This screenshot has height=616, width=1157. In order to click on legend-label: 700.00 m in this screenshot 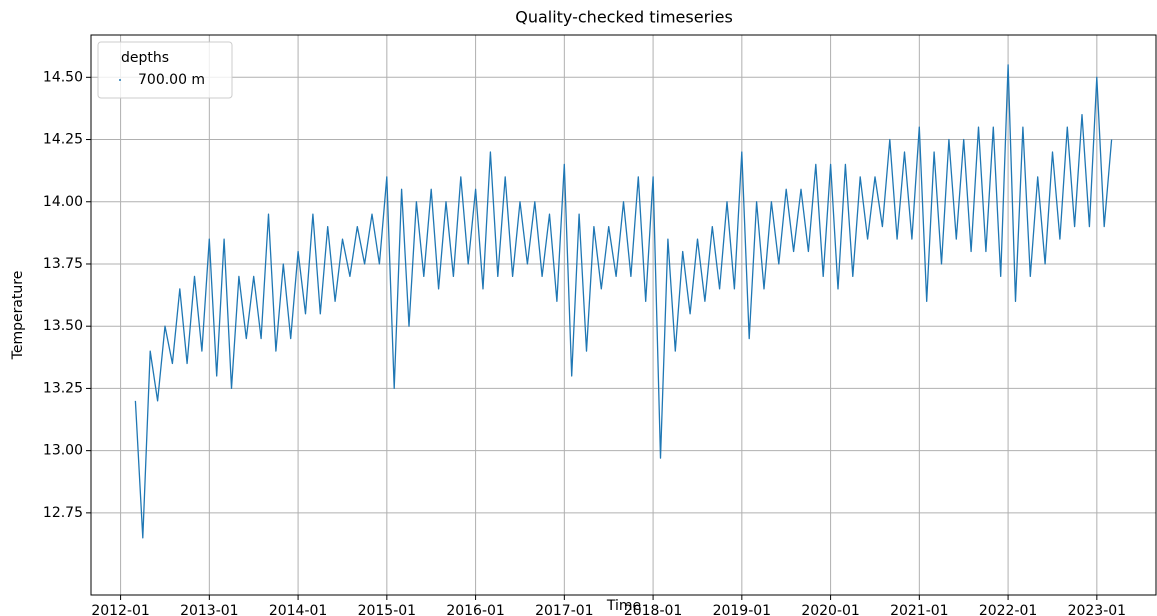, I will do `click(171, 80)`.